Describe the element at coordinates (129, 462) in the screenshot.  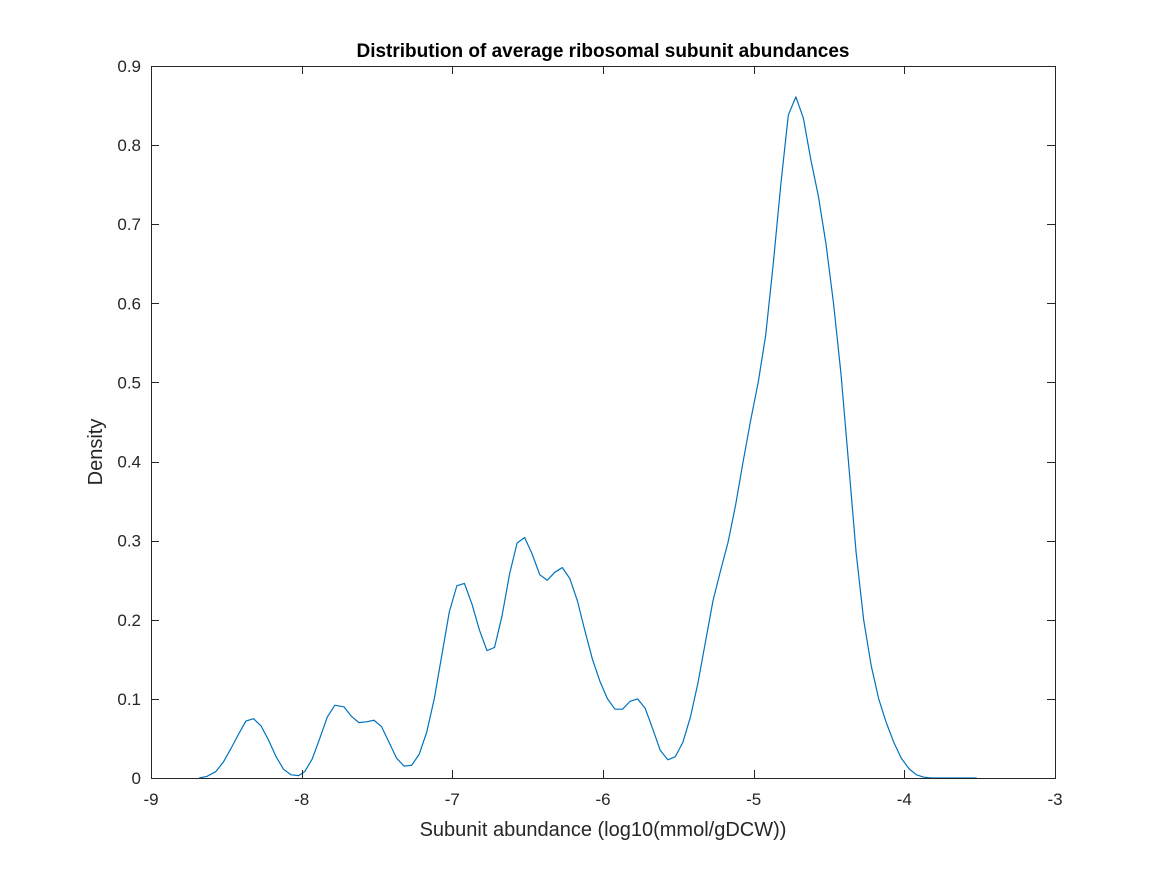
I see `y-tick-label: 0.4` at that location.